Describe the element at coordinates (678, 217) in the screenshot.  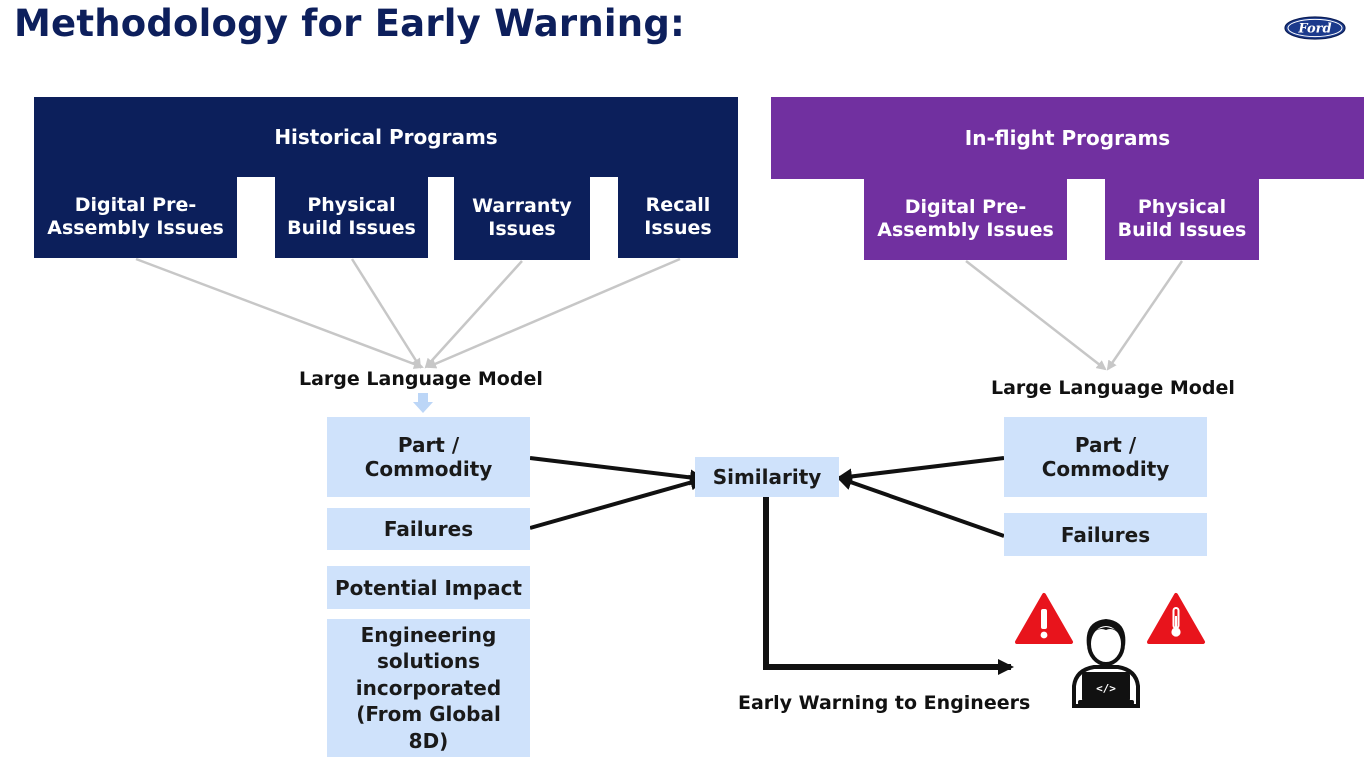
I see `historical-recall-box: Recall Issues` at that location.